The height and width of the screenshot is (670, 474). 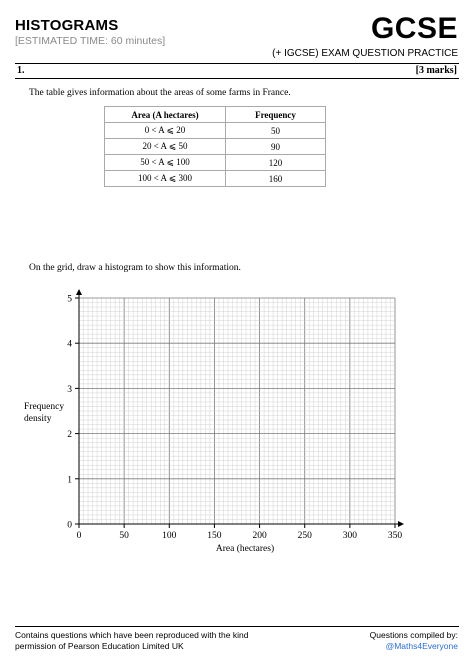 What do you see at coordinates (79, 536) in the screenshot?
I see `x-tick-label: 0` at bounding box center [79, 536].